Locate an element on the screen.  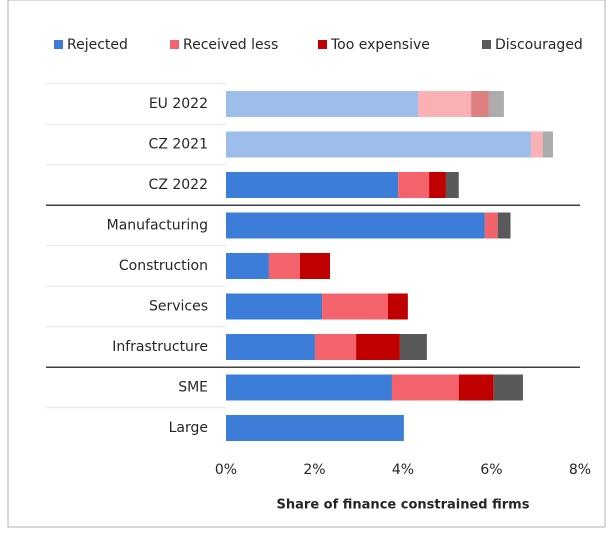
category-label: CZ 2022 is located at coordinates (178, 185).